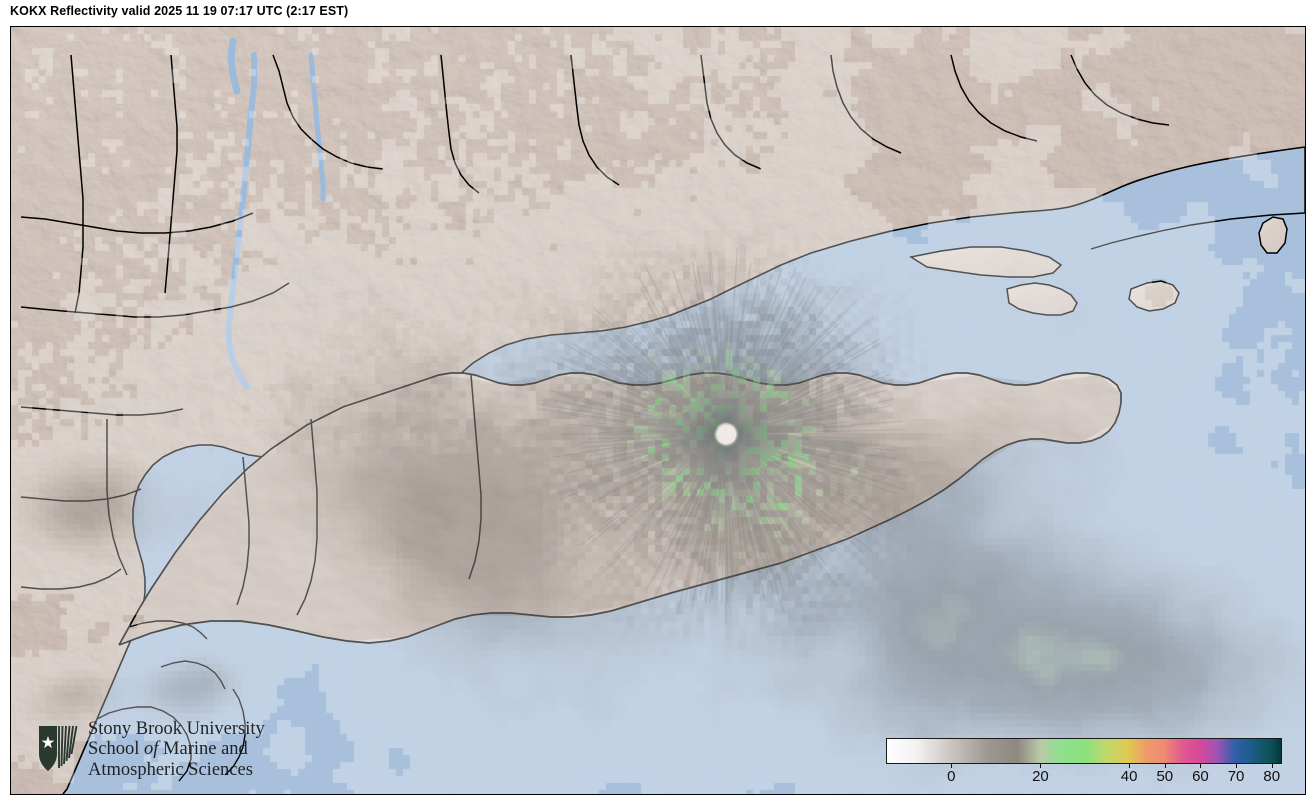 The height and width of the screenshot is (811, 1316). I want to click on logo-line-1: Stony Brook University, so click(176, 728).